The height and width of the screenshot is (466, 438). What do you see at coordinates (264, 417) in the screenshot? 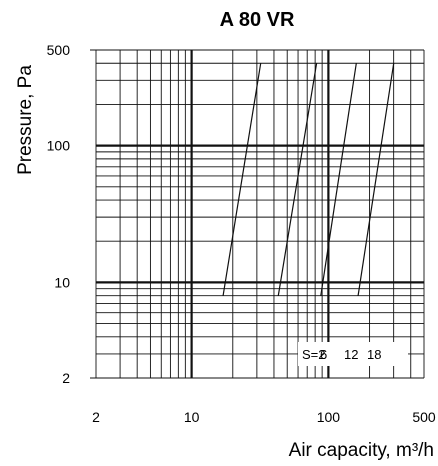
I see `x-tick-labels: 2 10 100 500` at bounding box center [264, 417].